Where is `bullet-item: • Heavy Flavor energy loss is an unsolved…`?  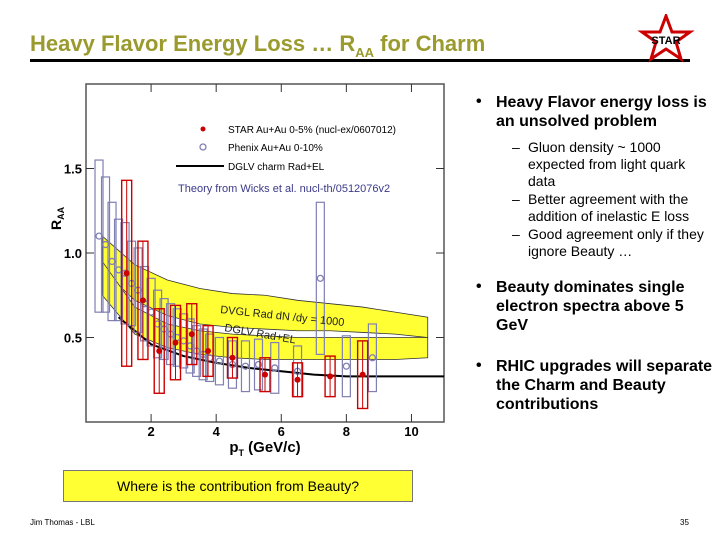 bullet-item: • Heavy Flavor energy loss is an unsolved… is located at coordinates (594, 112).